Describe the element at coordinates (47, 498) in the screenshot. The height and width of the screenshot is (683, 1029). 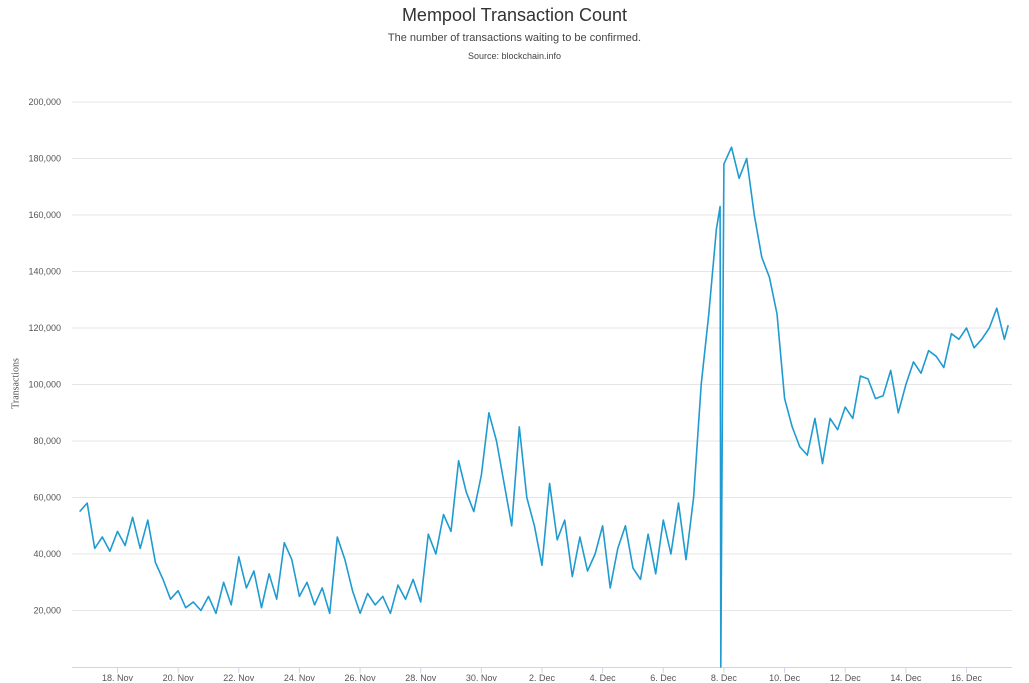
I see `y-tick-label: 60,000` at that location.